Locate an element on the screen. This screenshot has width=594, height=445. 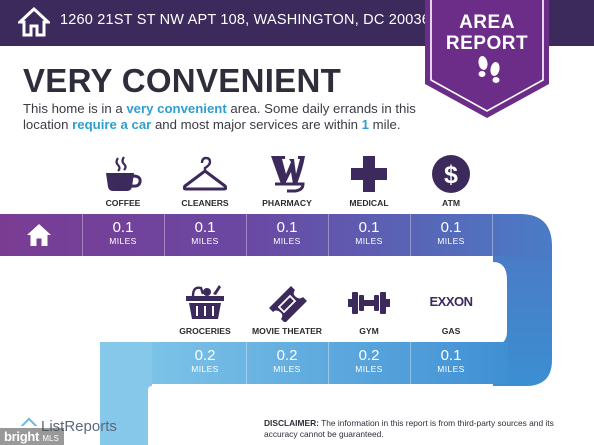
distance-atm: 0.1 MILES is located at coordinates (451, 235).